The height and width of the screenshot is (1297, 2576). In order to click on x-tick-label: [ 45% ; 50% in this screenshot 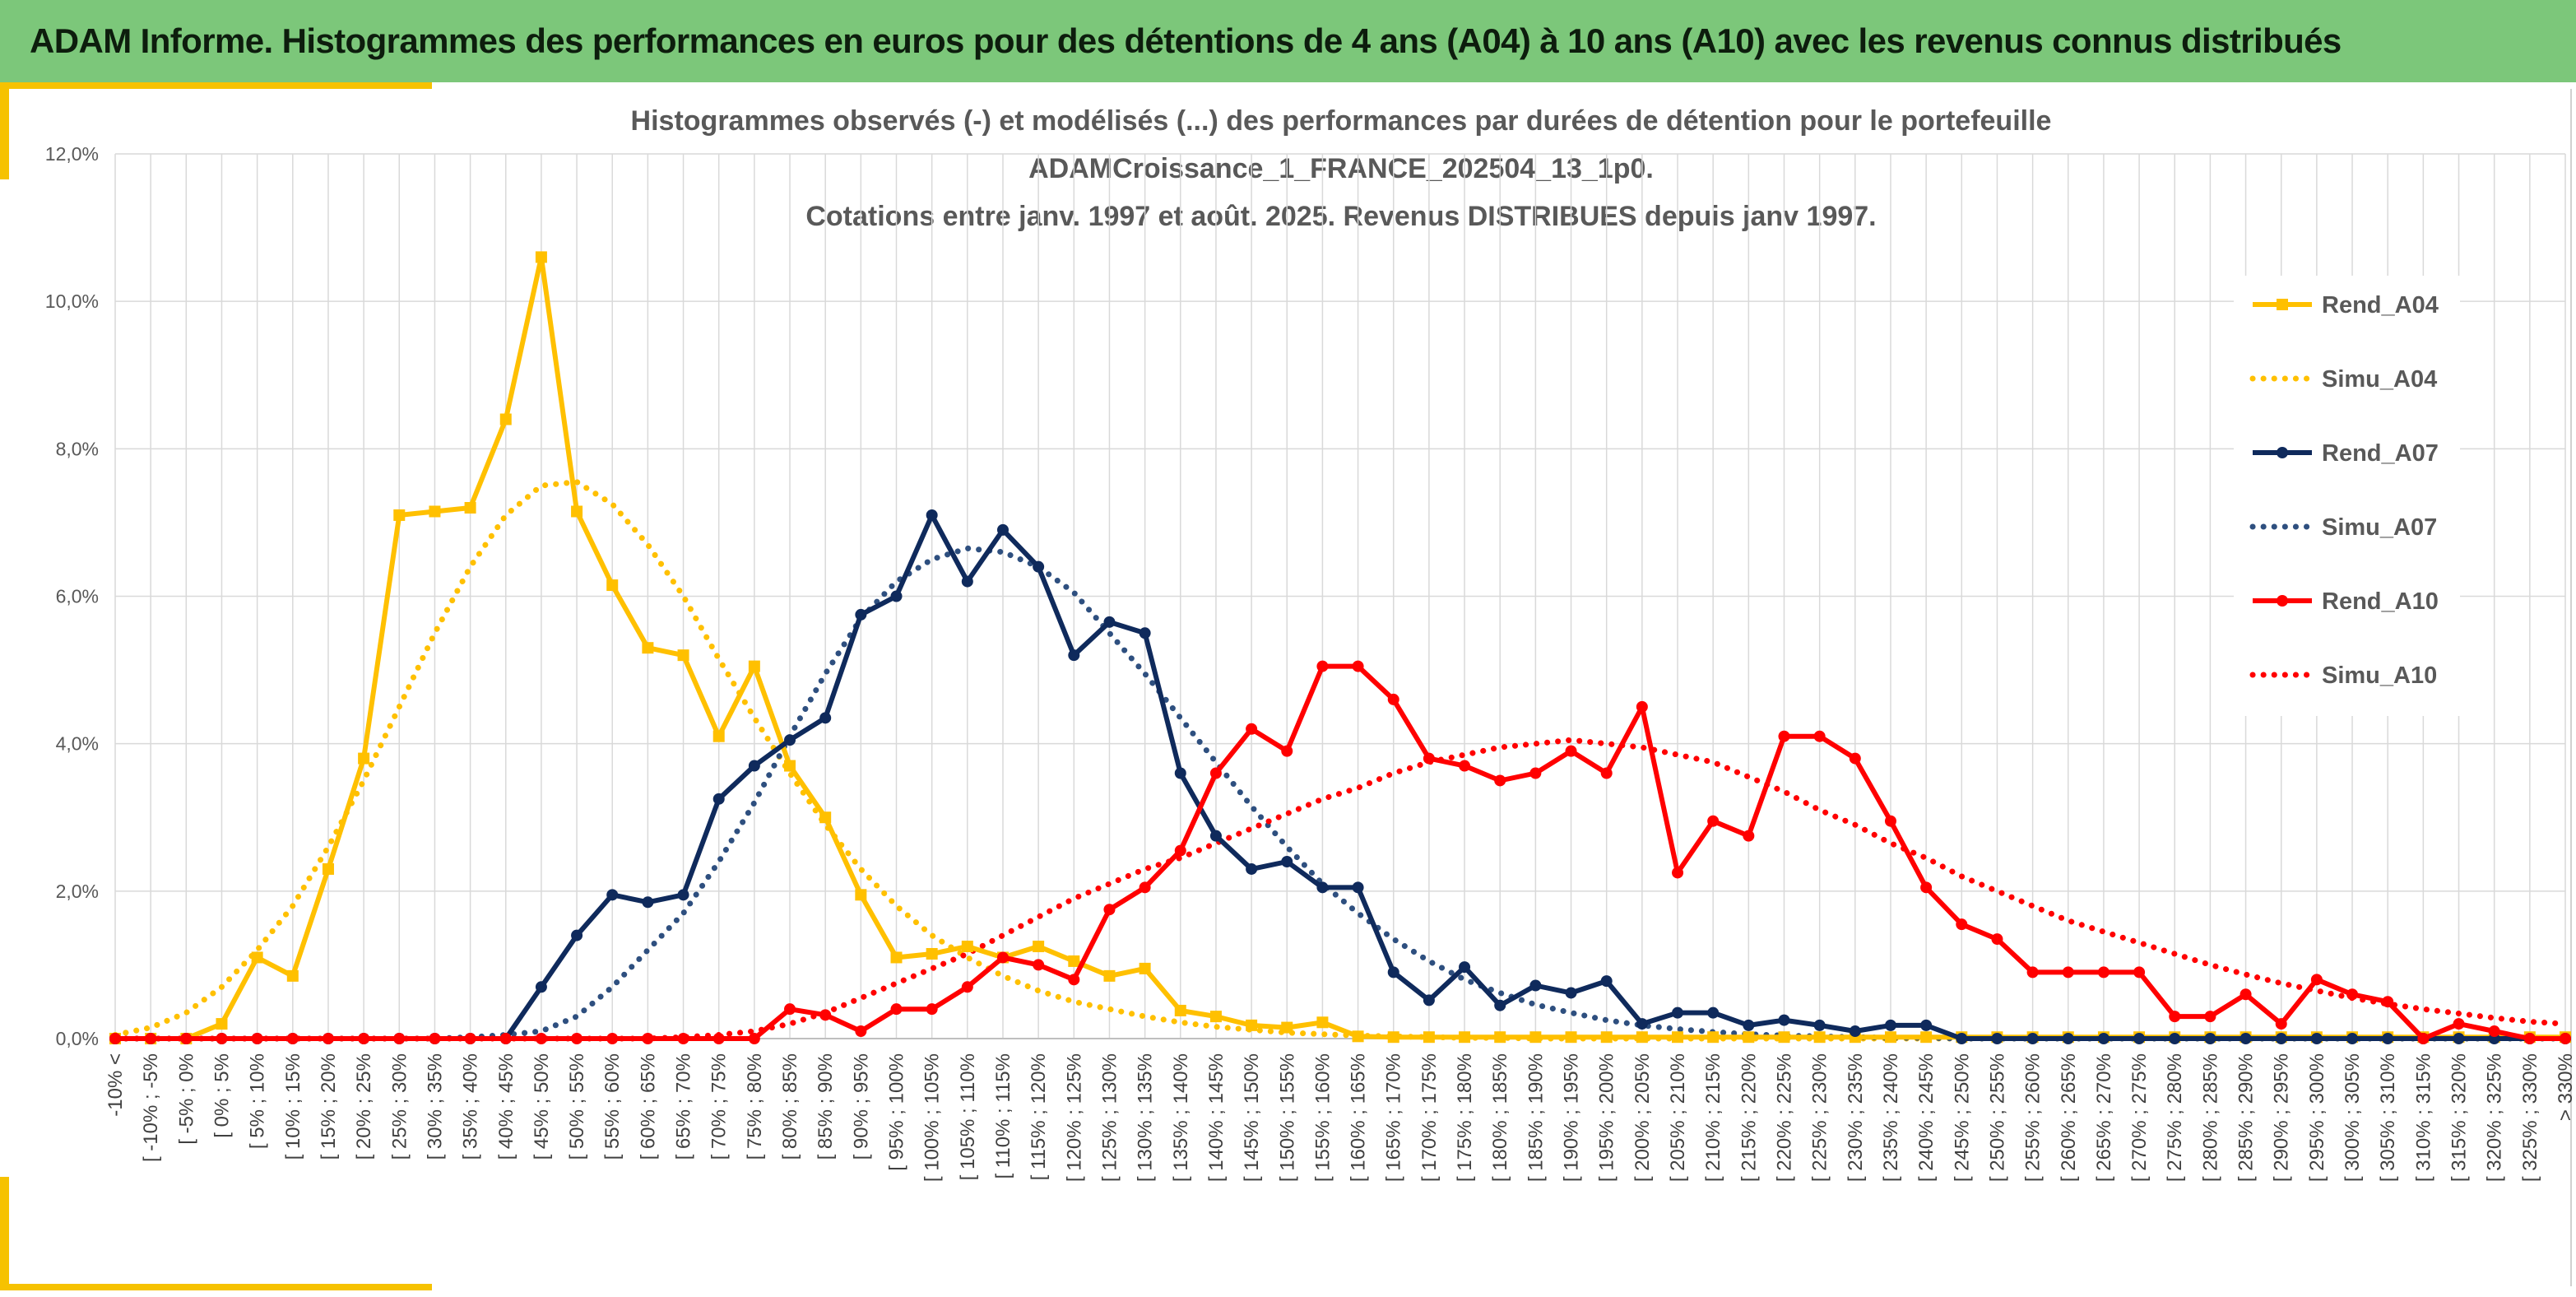, I will do `click(542, 1106)`.